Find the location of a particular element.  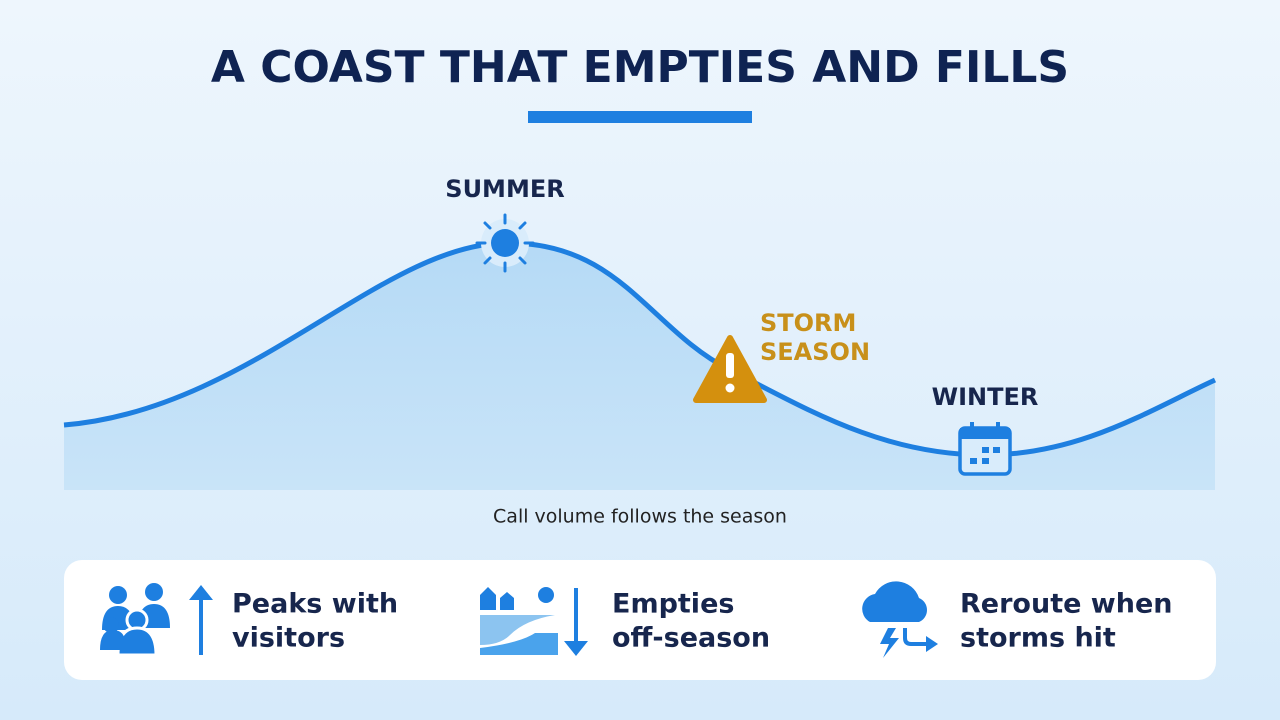

title: A COAST THAT EMPTIES AND FILLS is located at coordinates (640, 67).